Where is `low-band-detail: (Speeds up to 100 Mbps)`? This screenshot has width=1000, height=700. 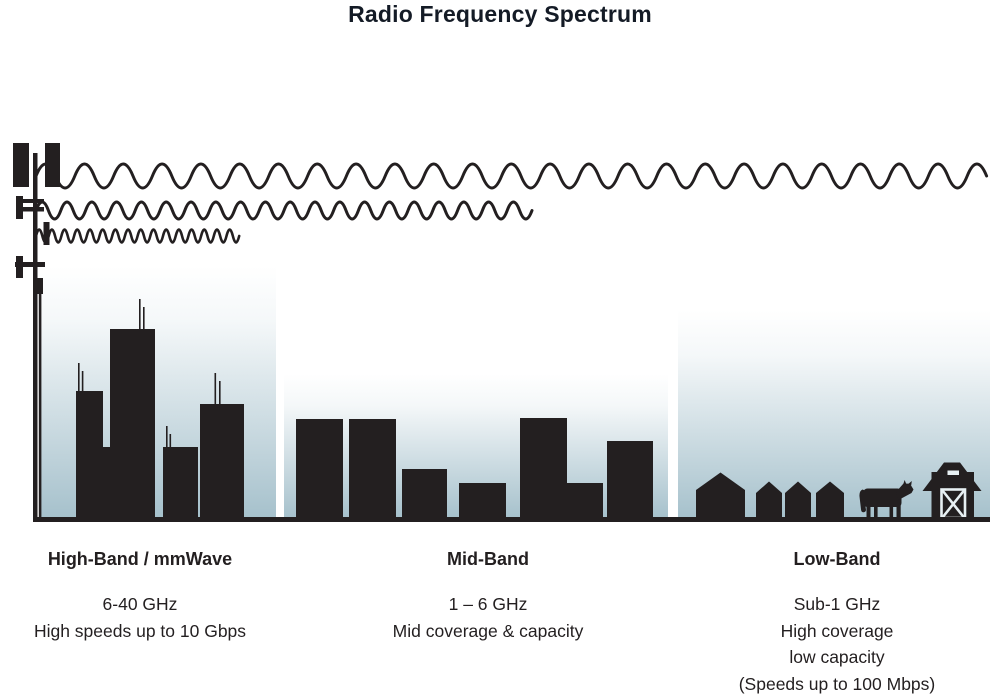
low-band-detail: (Speeds up to 100 Mbps) is located at coordinates (837, 683).